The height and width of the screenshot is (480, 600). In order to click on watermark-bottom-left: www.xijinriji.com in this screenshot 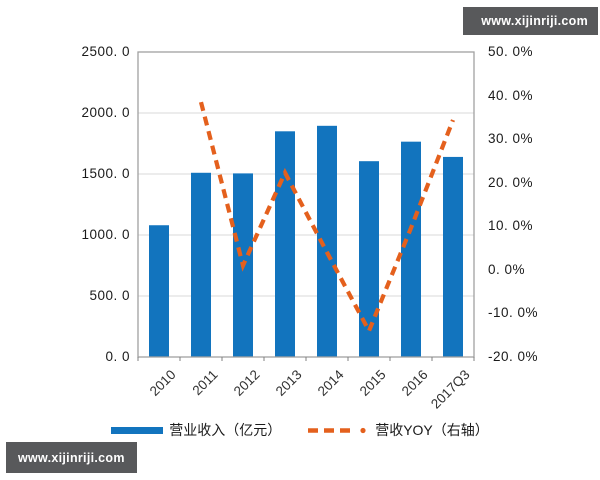, I will do `click(71, 457)`.